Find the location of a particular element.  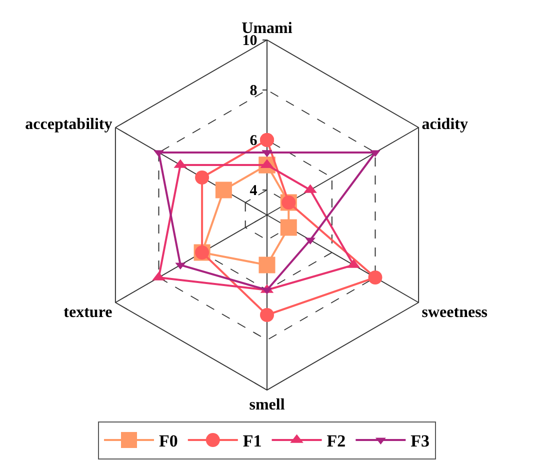

legend-label: F2 is located at coordinates (336, 441).